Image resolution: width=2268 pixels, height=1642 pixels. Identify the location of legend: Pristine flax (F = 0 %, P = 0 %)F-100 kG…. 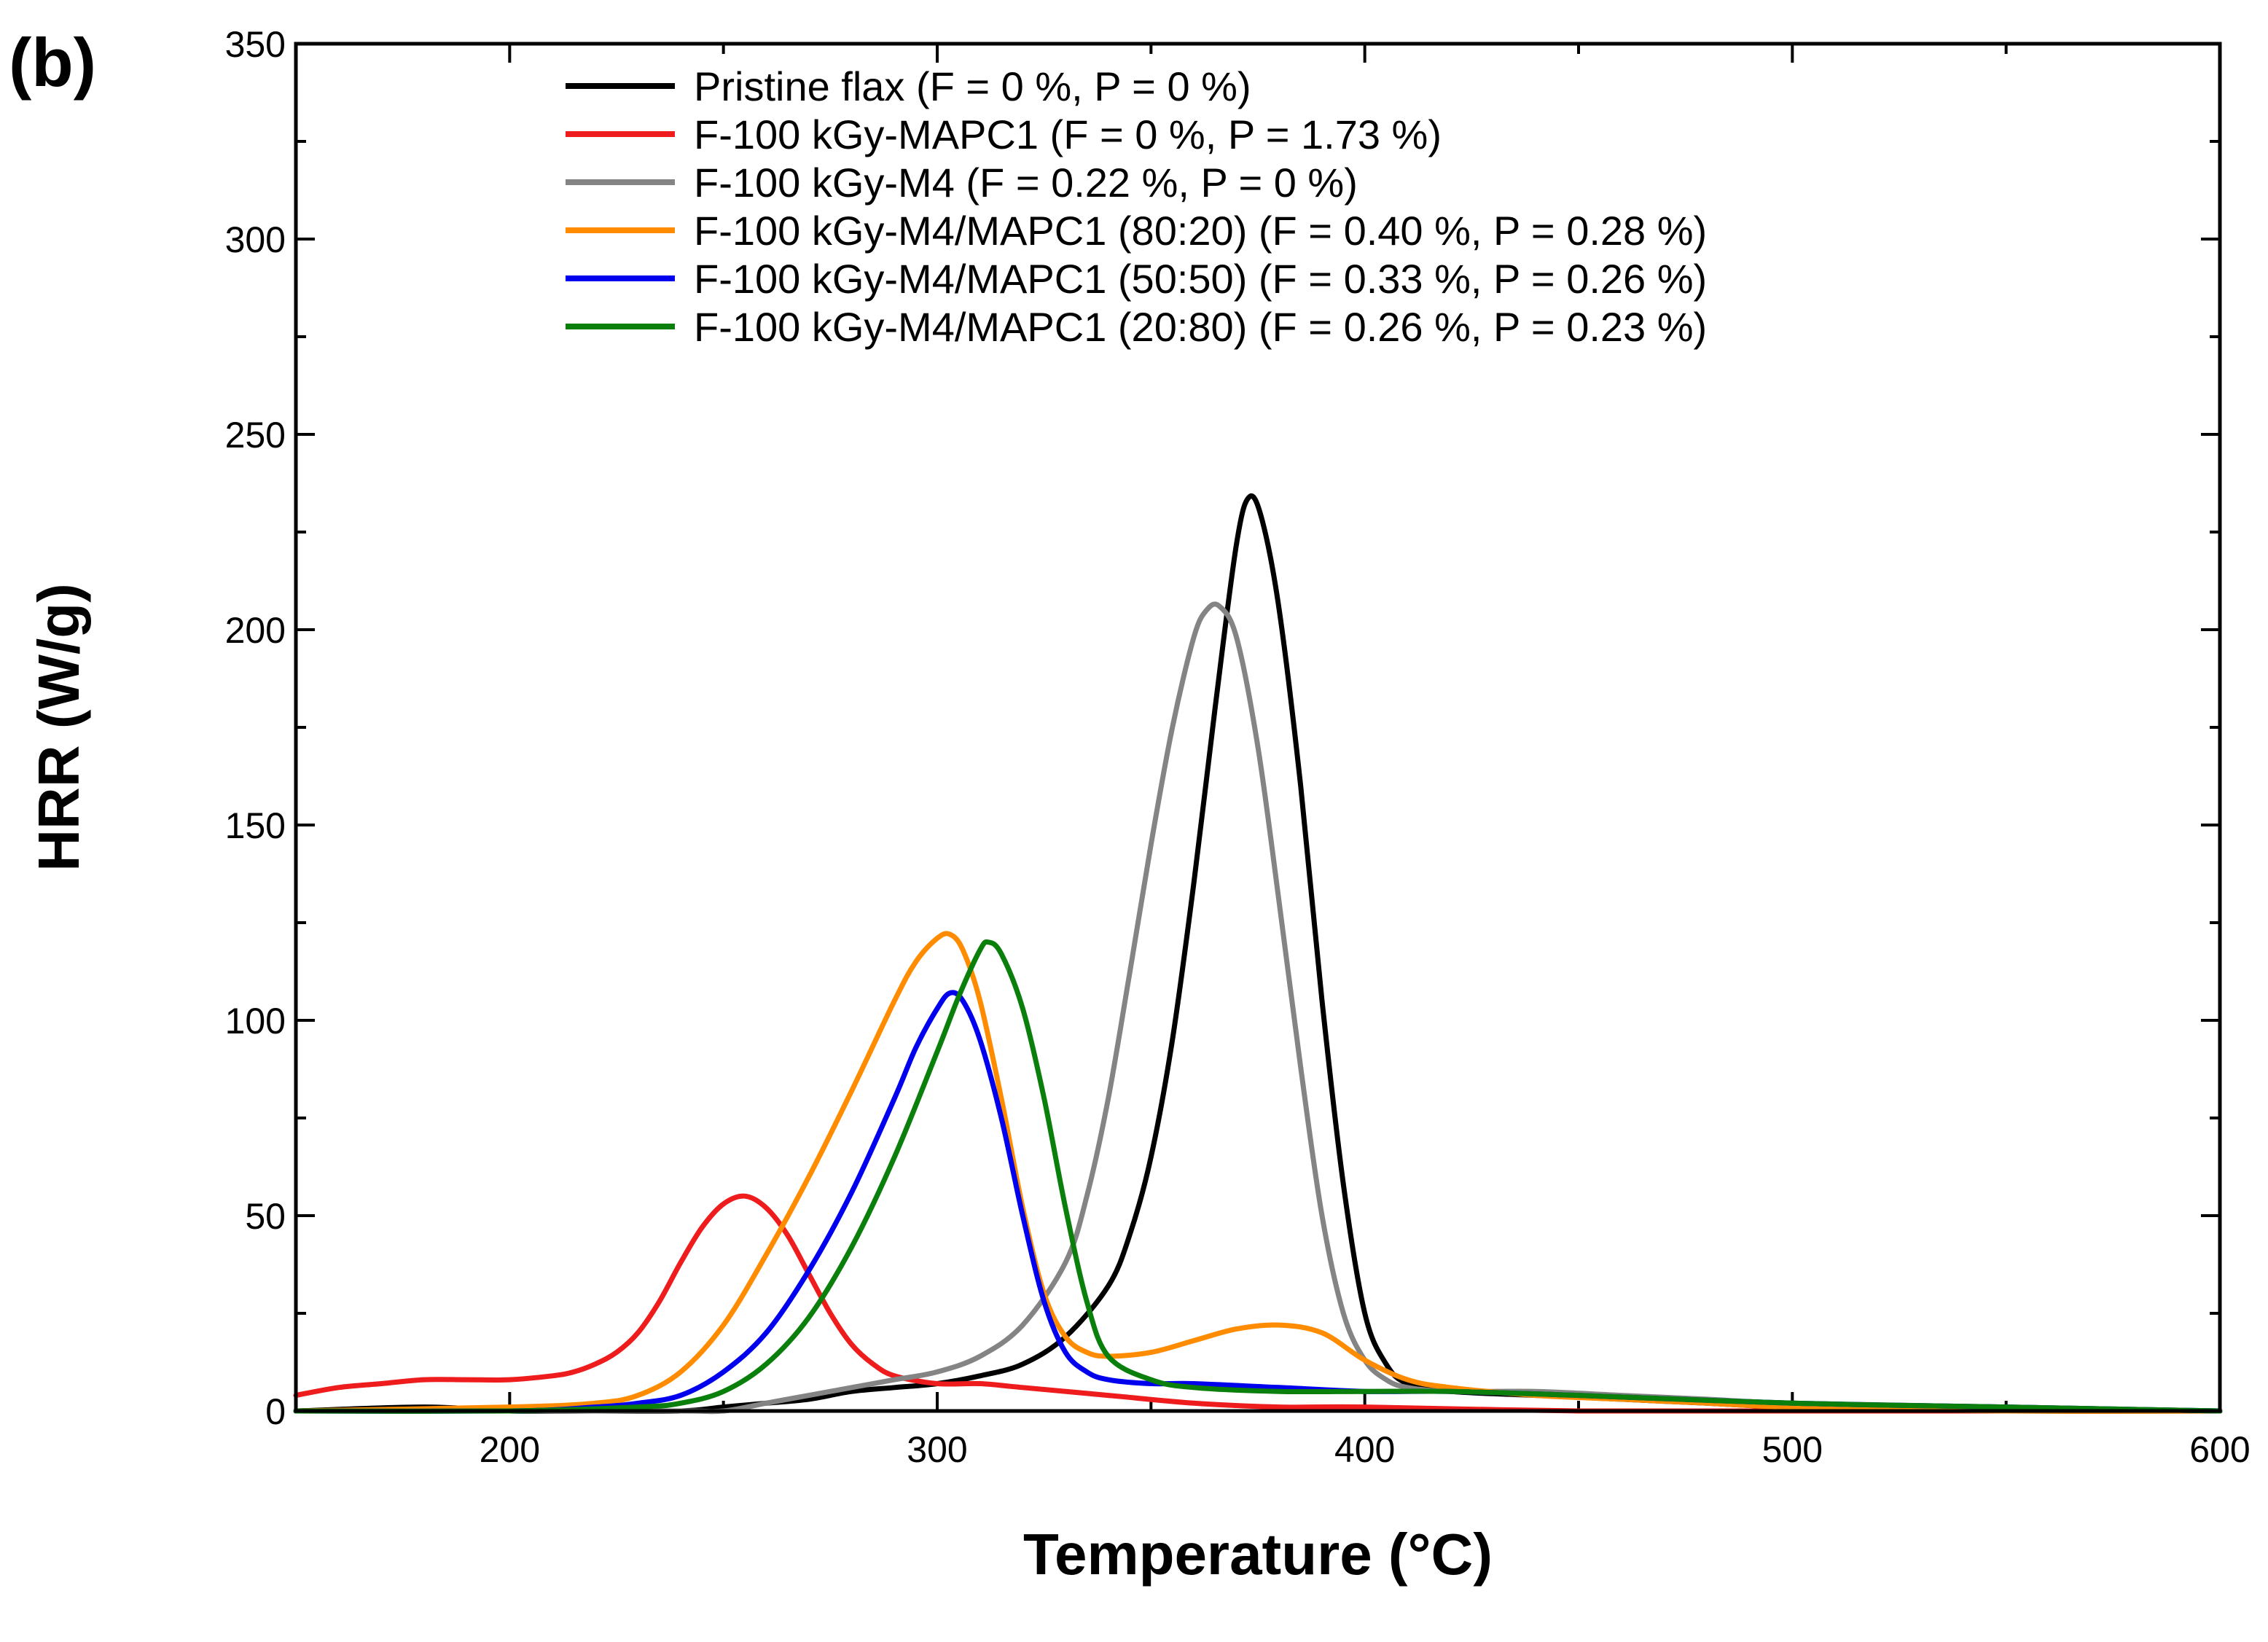
(1136, 206).